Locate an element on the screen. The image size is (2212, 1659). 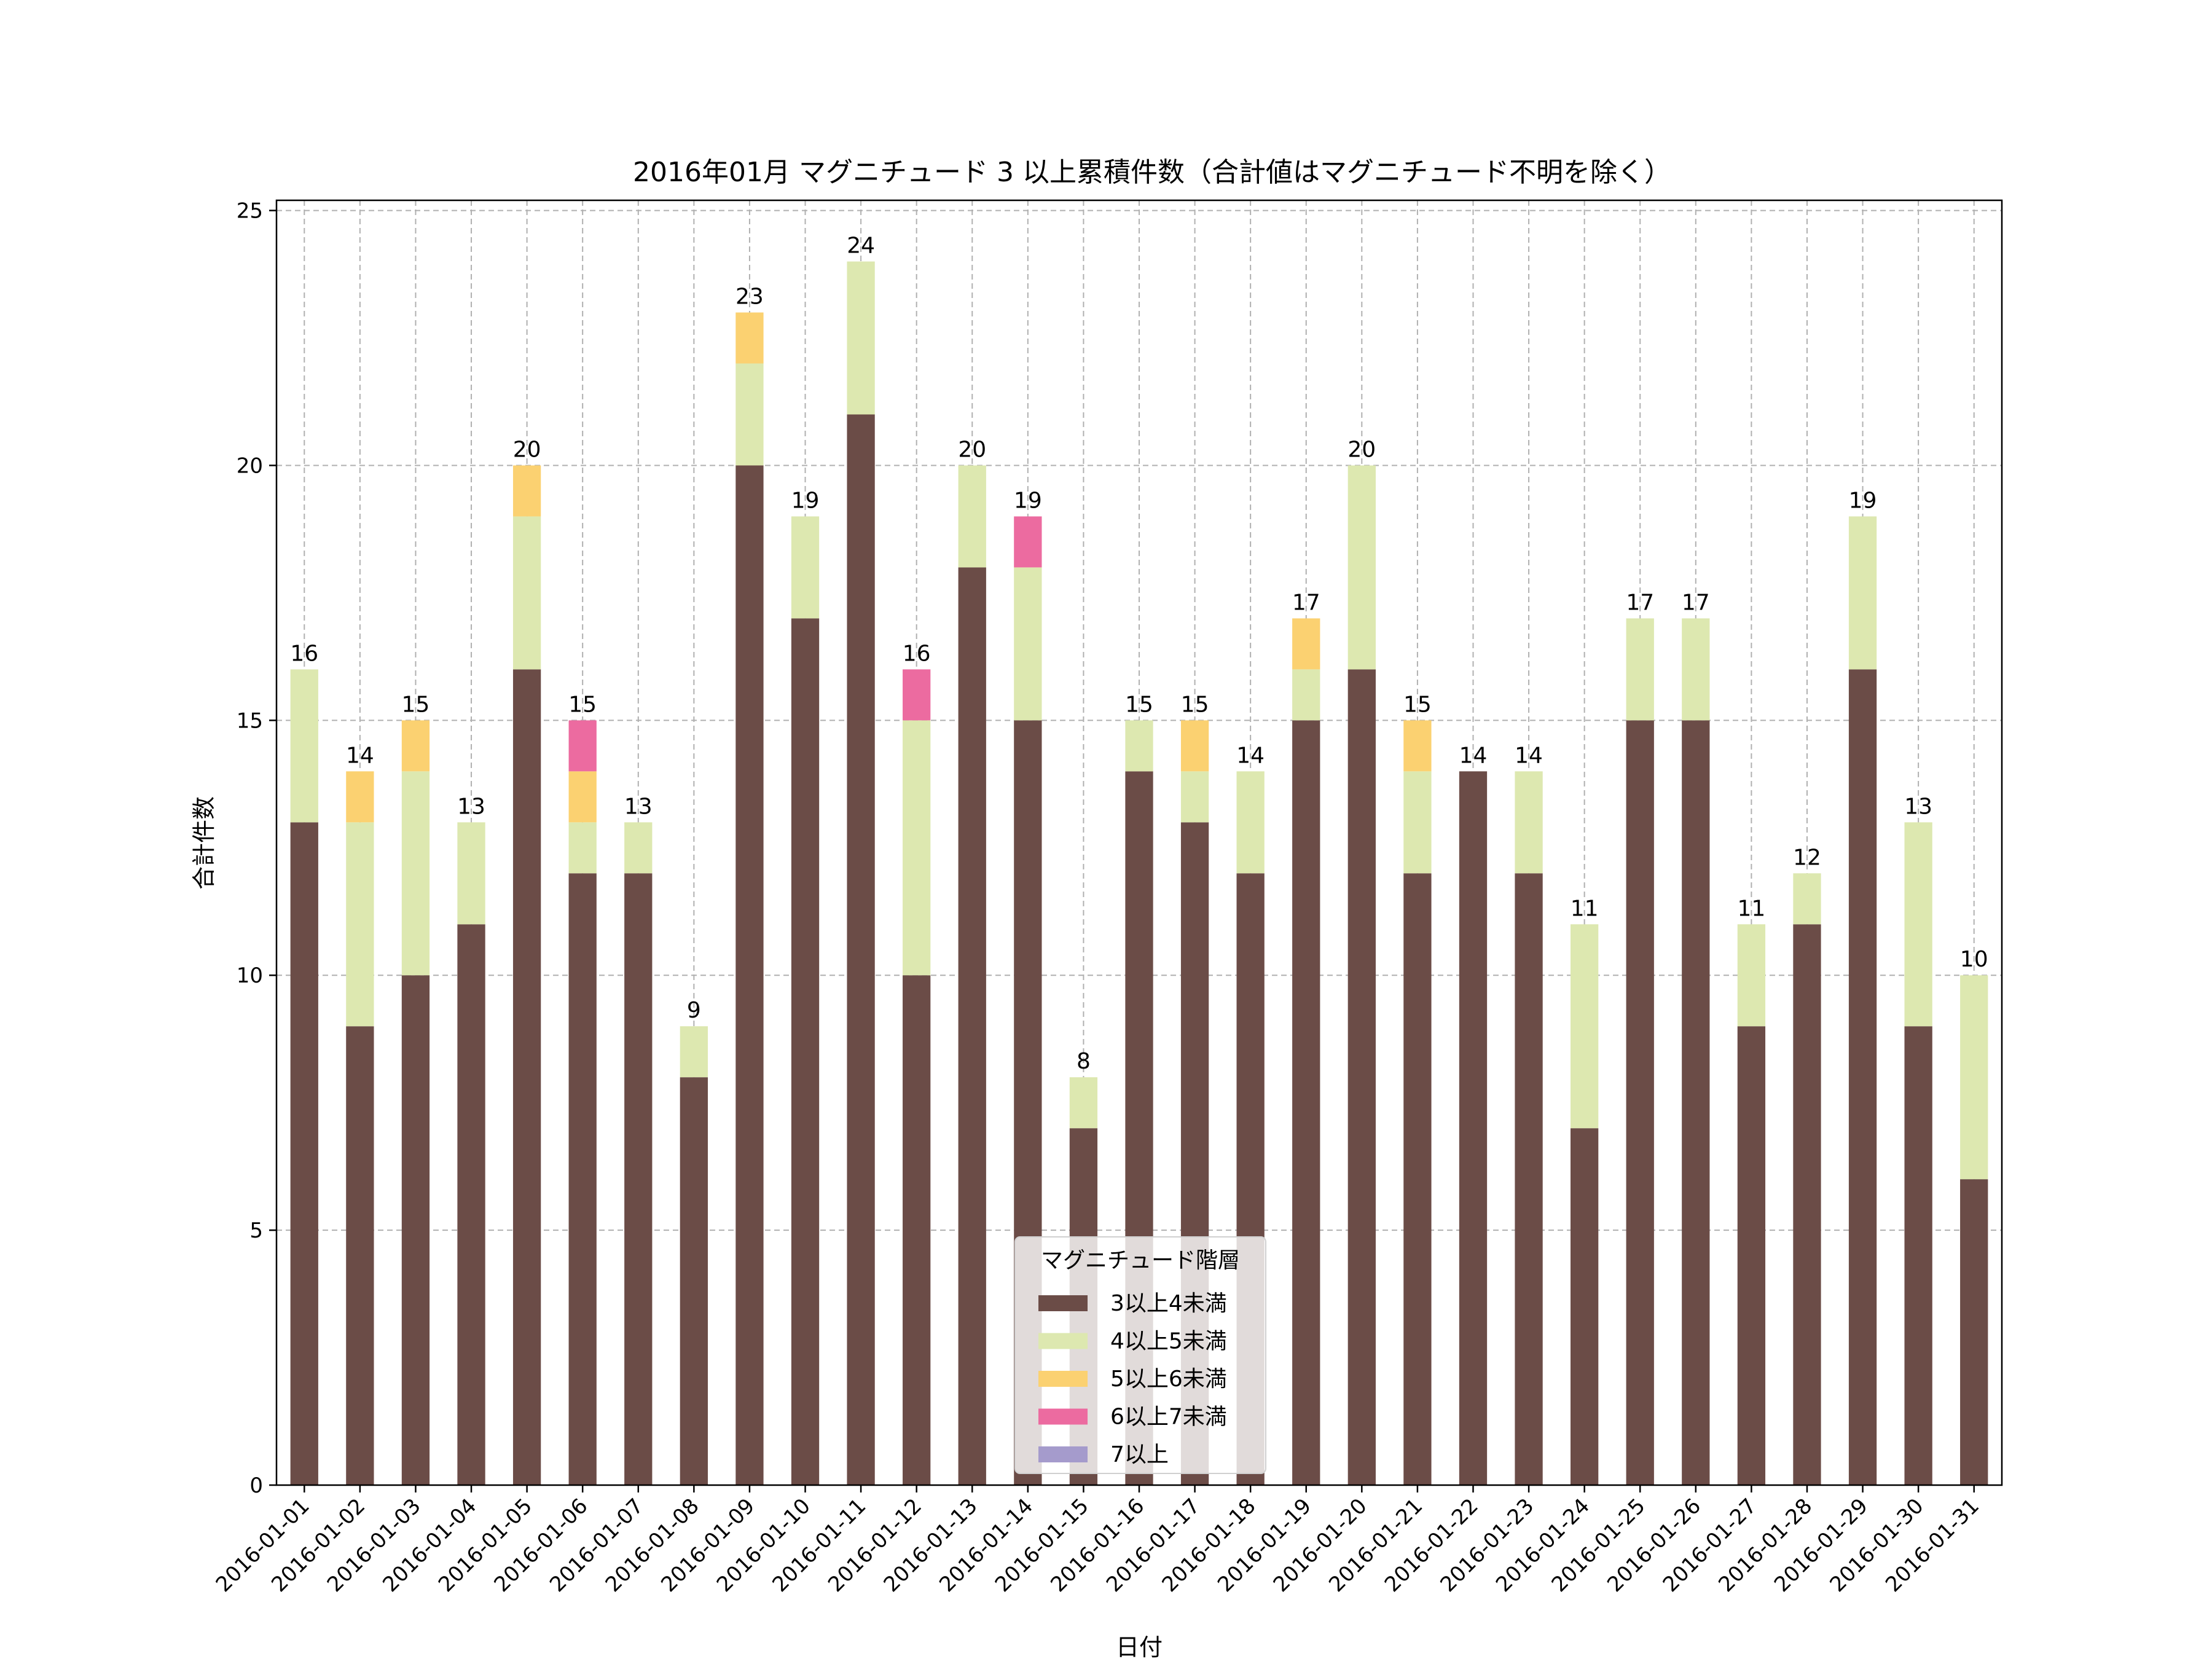
bar-total-label: 24 is located at coordinates (861, 246).